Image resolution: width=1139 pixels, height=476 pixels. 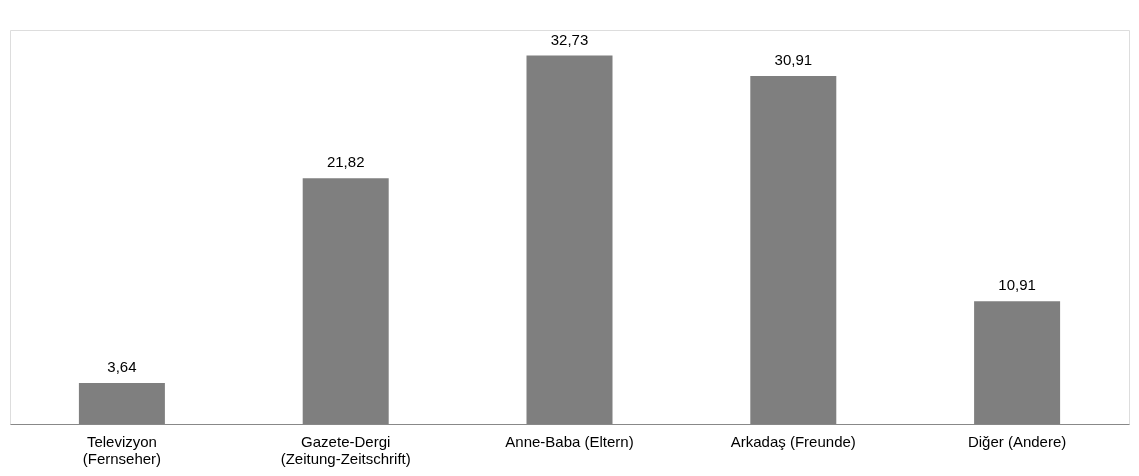 What do you see at coordinates (345, 449) in the screenshot?
I see `x-tick-label: Gazete-Dergi (Zeitung-Zeitschrift)` at bounding box center [345, 449].